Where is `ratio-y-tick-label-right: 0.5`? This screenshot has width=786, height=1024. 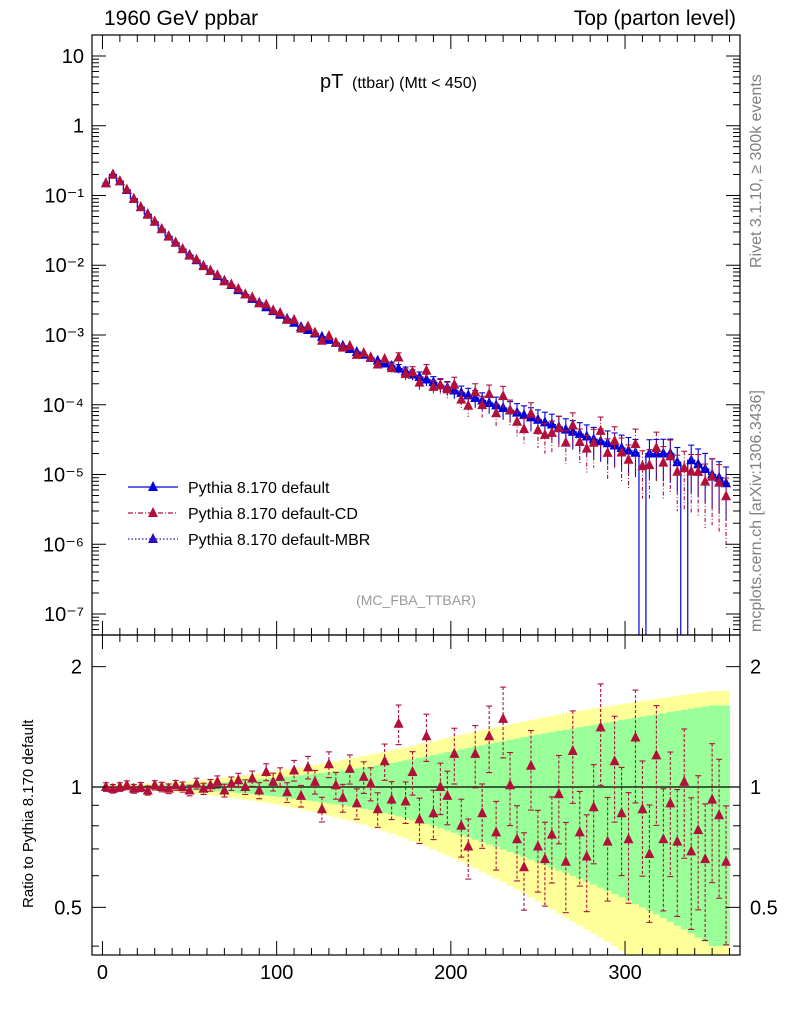 ratio-y-tick-label-right: 0.5 is located at coordinates (764, 908).